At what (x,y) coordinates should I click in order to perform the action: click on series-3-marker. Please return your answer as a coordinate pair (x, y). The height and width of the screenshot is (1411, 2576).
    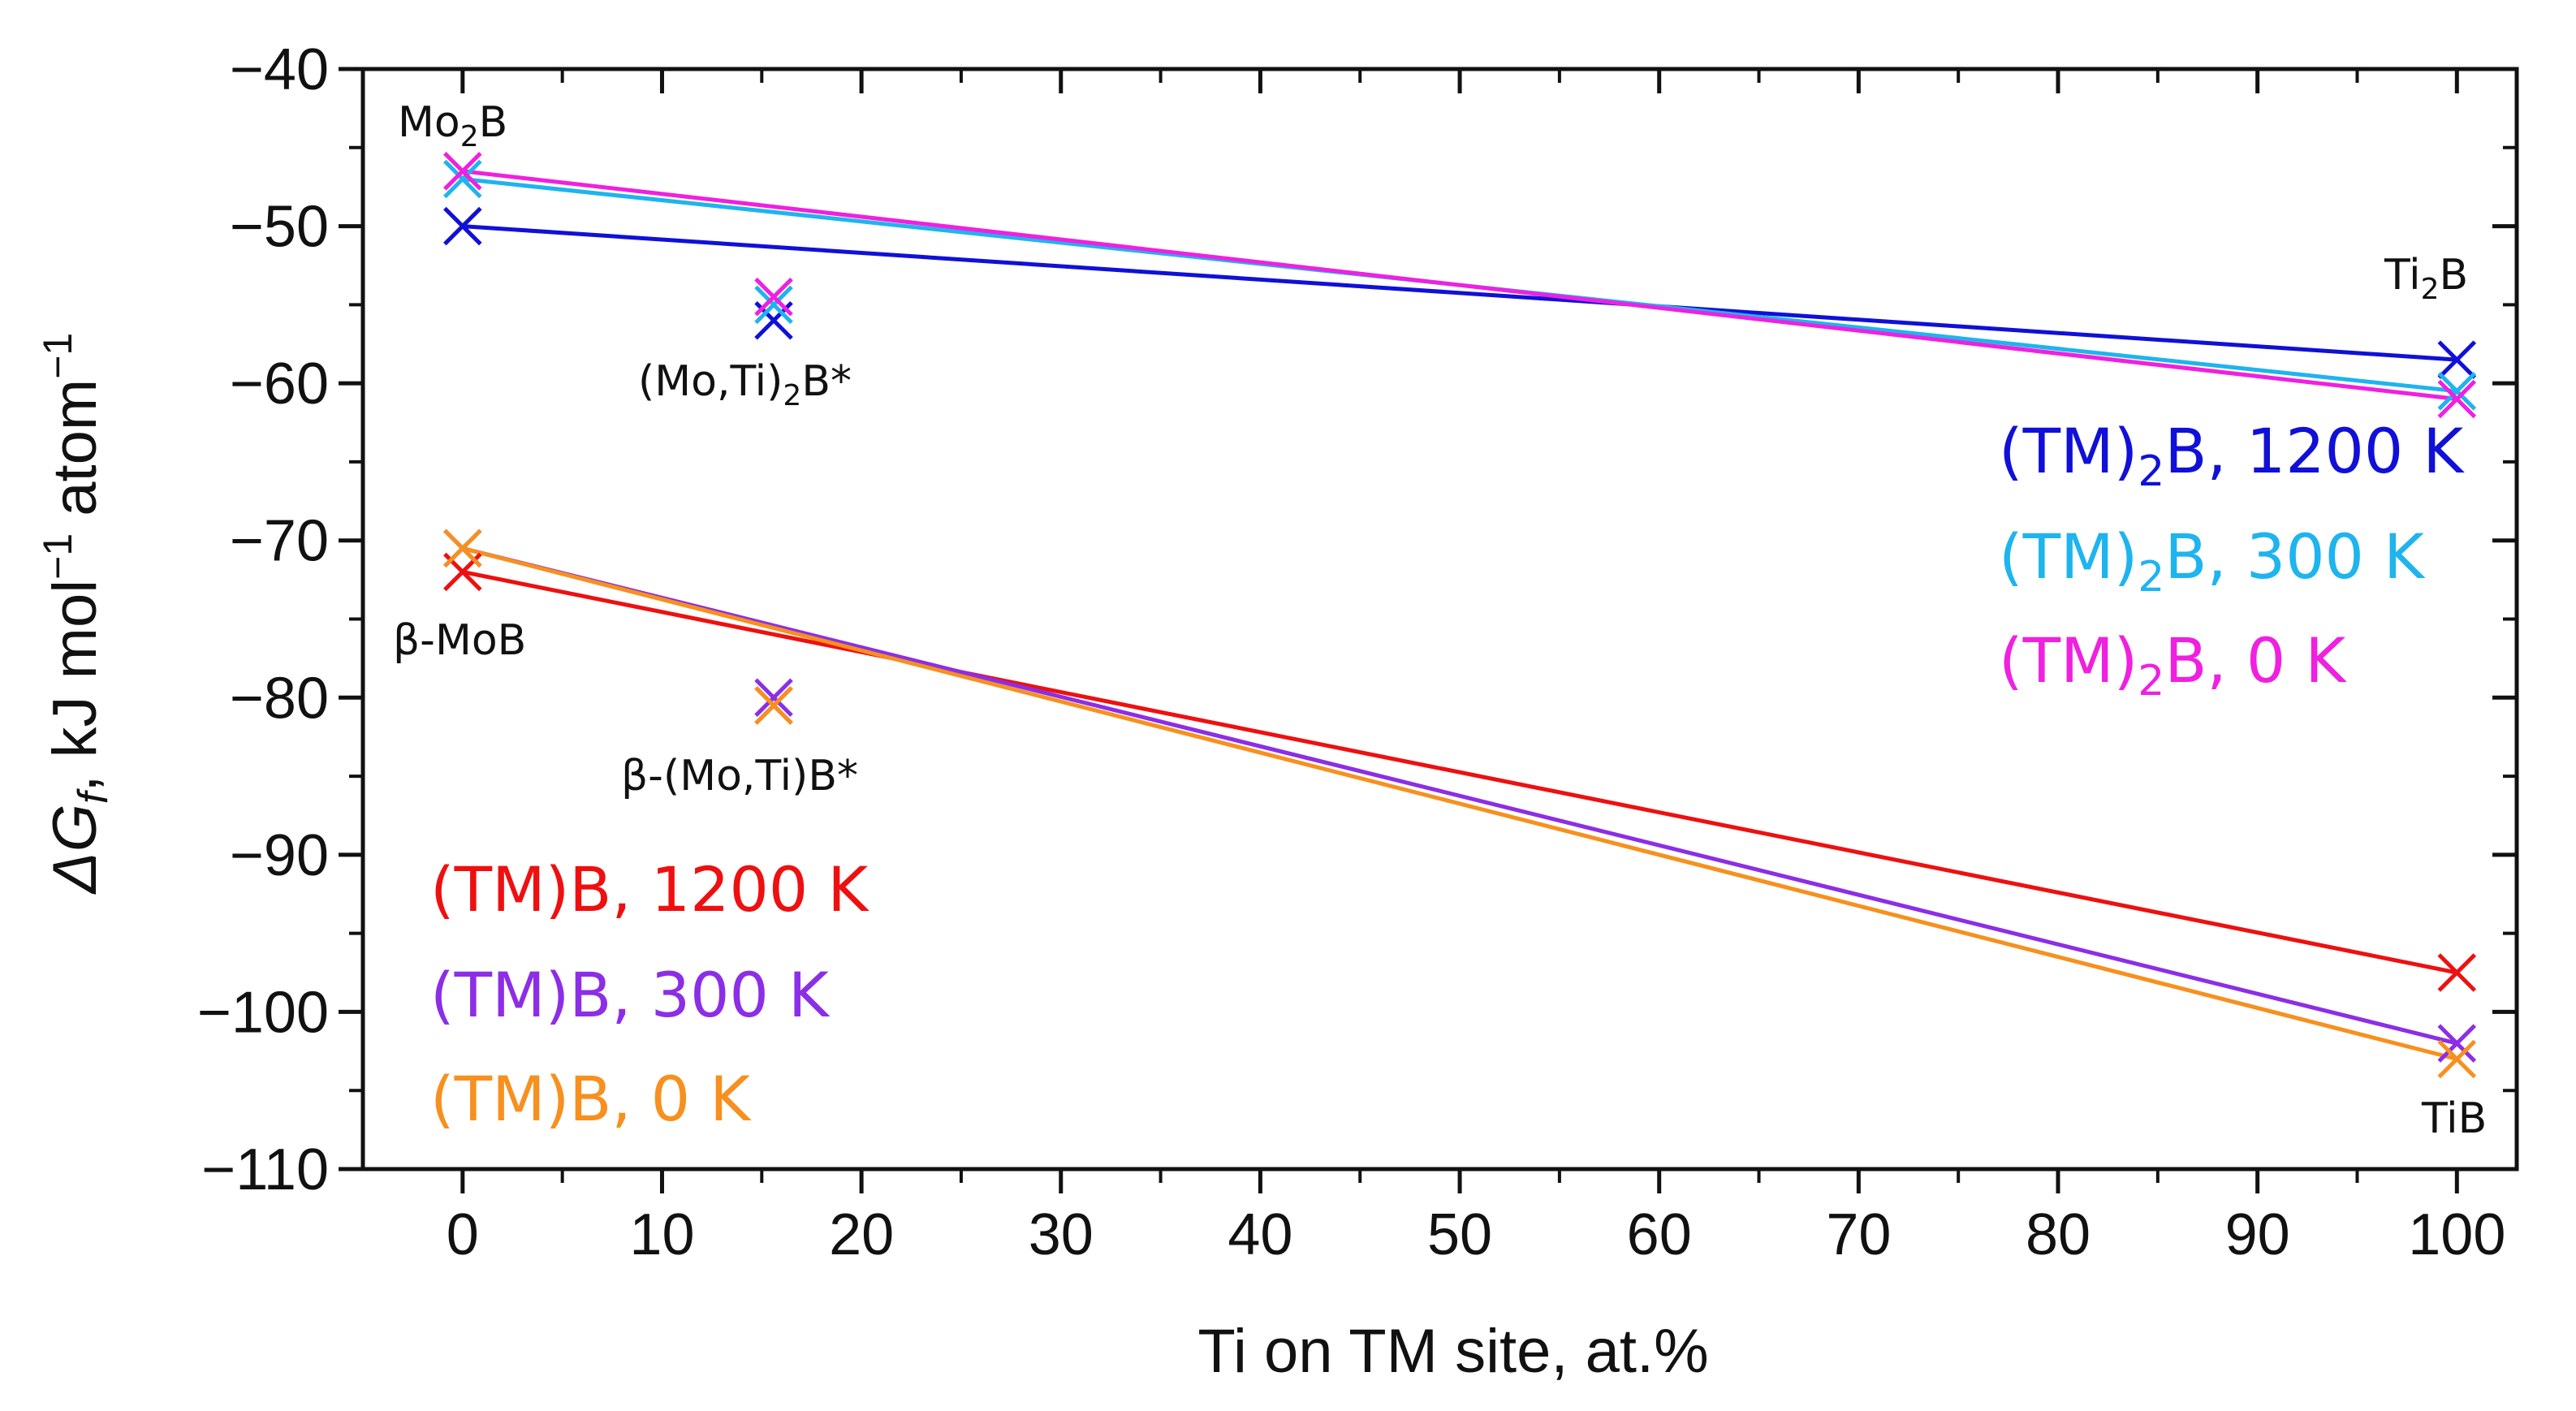
    Looking at the image, I should click on (2457, 973).